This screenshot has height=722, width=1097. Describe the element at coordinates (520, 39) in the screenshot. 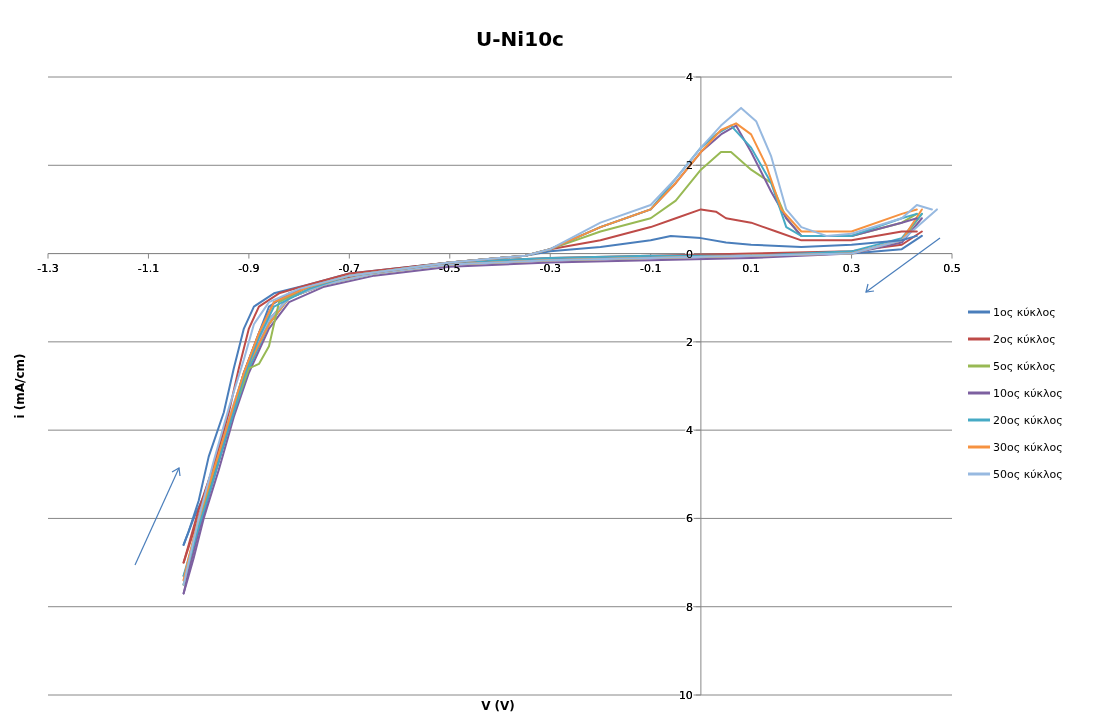

I see `chart-title: U-Ni10c` at that location.